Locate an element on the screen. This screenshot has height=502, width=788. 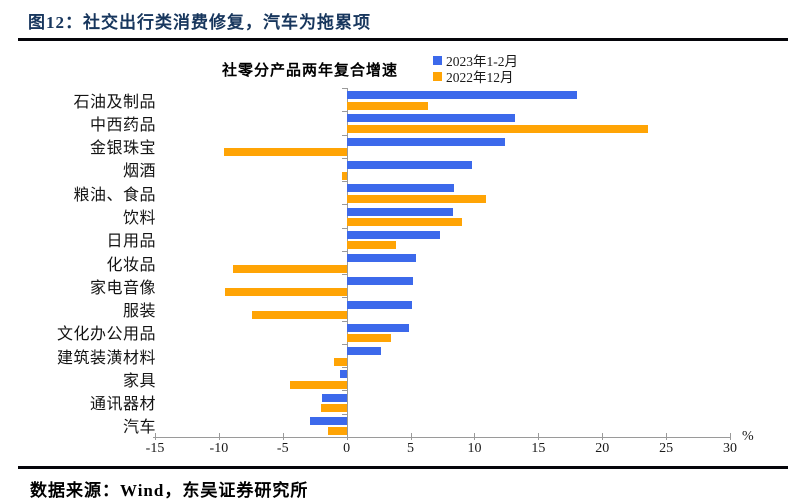
zero-axis-line is located at coordinates (347, 262).